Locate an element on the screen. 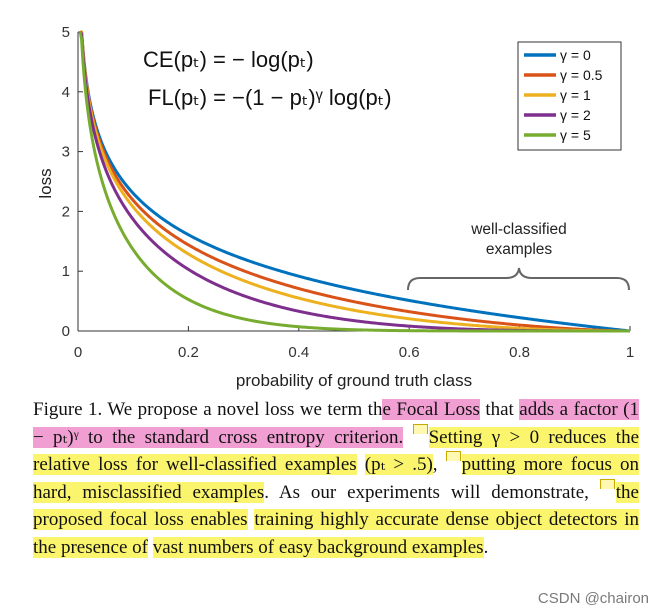  bracket-label-line2: examples is located at coordinates (519, 249).